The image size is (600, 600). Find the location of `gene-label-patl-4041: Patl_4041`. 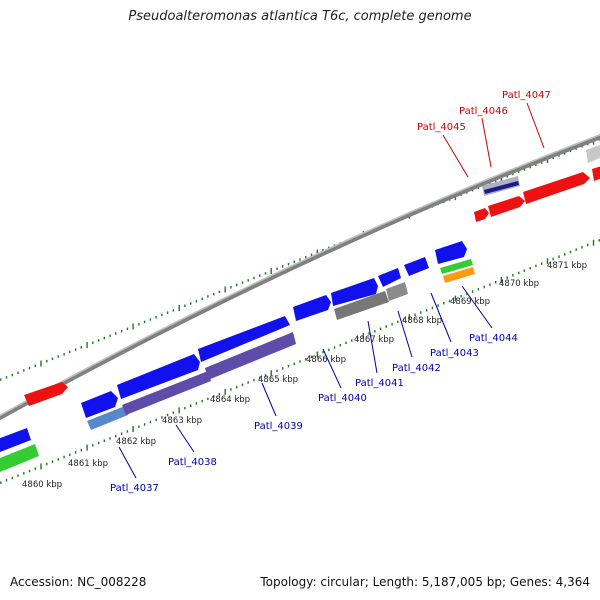

gene-label-patl-4041: Patl_4041 is located at coordinates (379, 383).